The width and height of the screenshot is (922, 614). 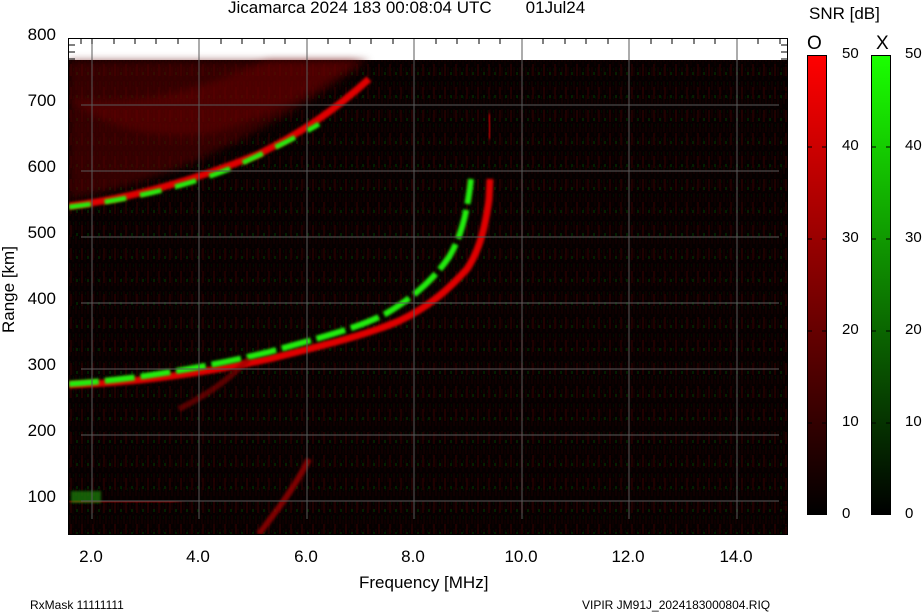 What do you see at coordinates (198, 556) in the screenshot?
I see `xtick-4: 4.0` at bounding box center [198, 556].